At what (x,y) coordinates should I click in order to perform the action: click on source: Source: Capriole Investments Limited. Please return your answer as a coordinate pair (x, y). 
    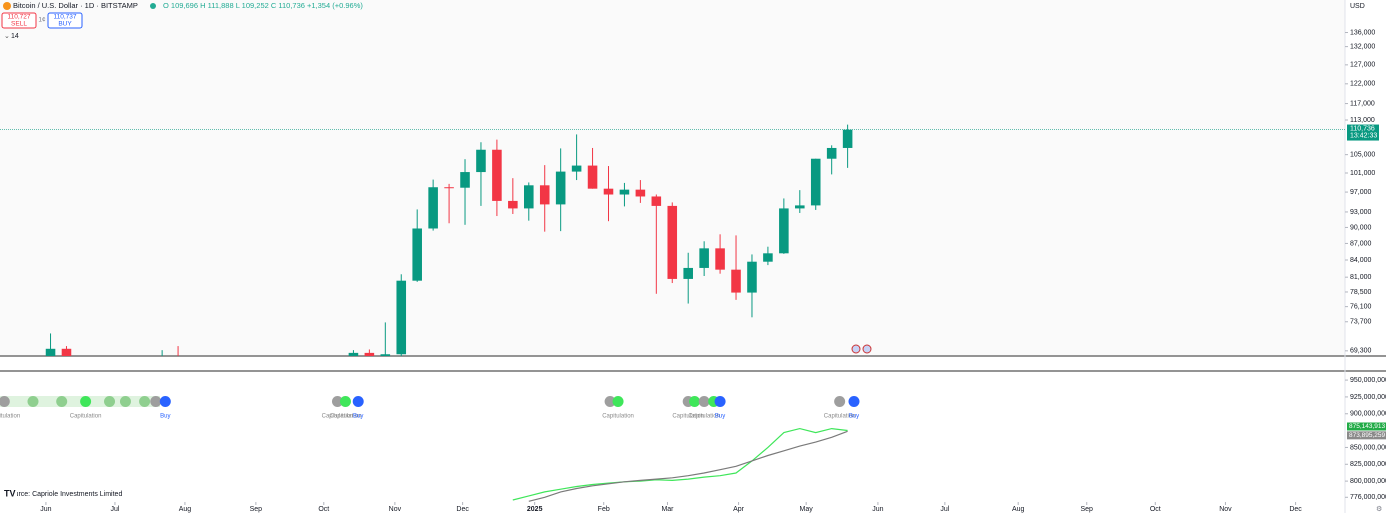
    Looking at the image, I should click on (64, 494).